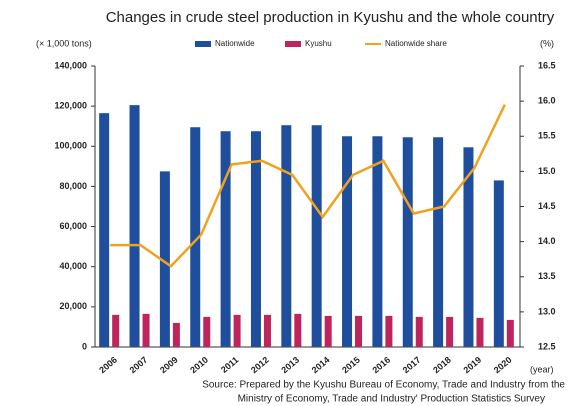  I want to click on x-tick-label: 2015, so click(351, 365).